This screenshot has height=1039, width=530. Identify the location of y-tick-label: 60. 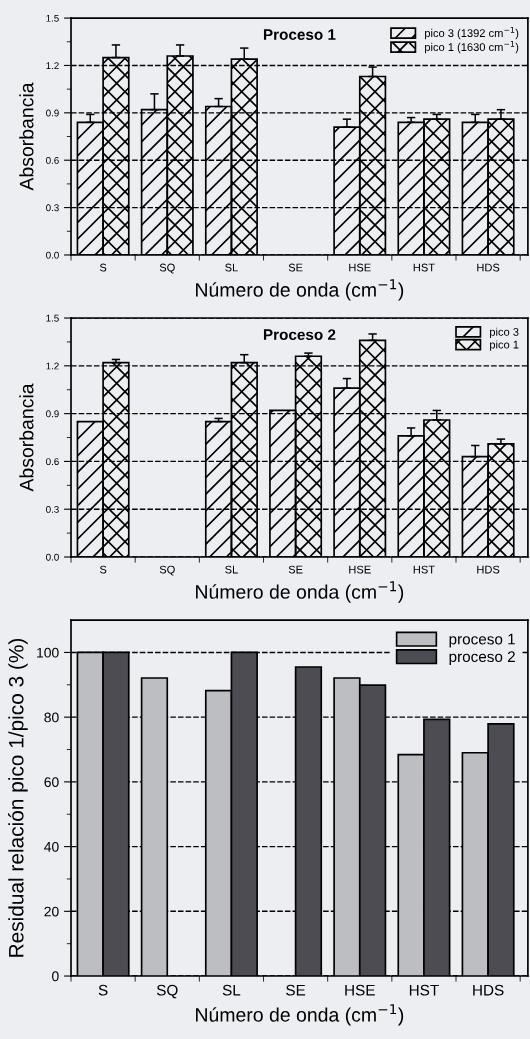
(51, 782).